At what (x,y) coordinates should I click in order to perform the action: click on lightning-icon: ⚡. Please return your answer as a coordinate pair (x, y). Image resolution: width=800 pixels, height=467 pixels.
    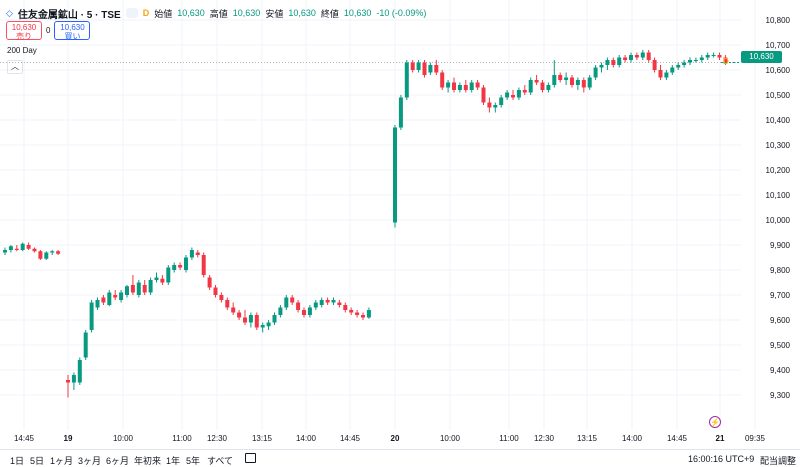
    Looking at the image, I should click on (715, 422).